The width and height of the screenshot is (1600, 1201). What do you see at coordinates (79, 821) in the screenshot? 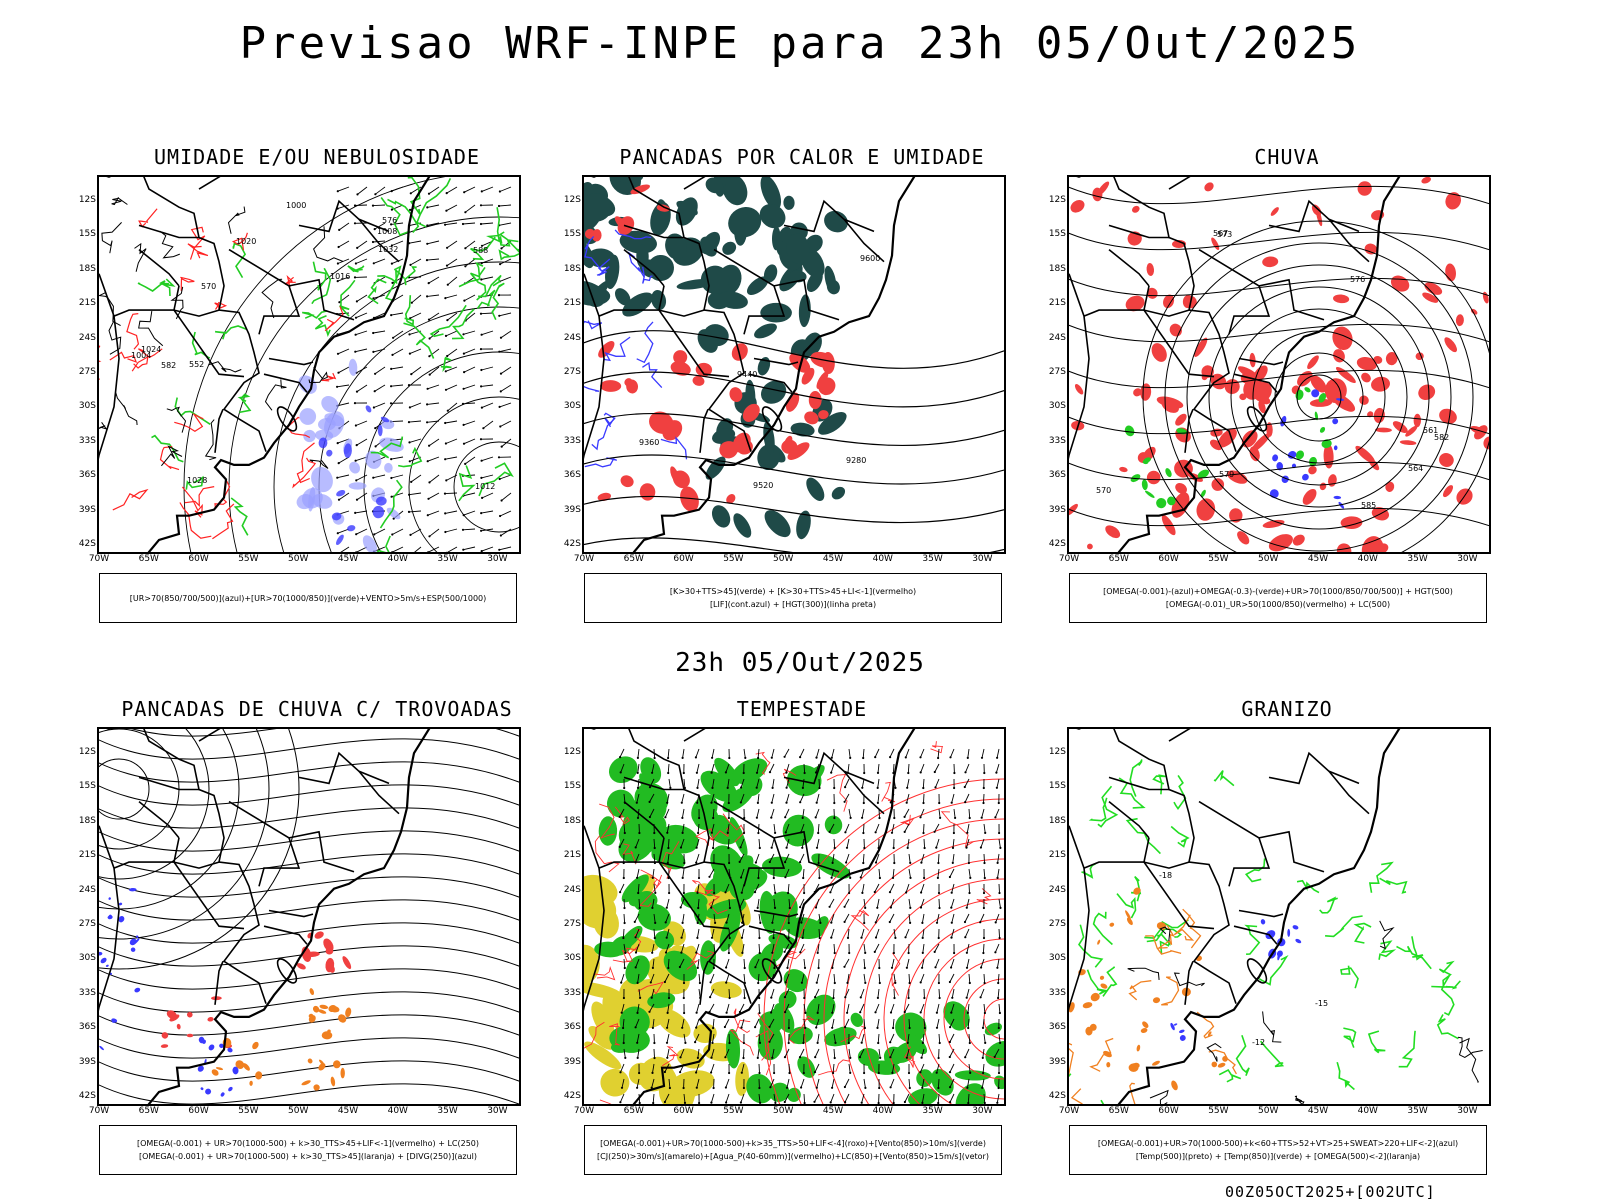
I see `lat-tick-label: 18S` at bounding box center [79, 821].